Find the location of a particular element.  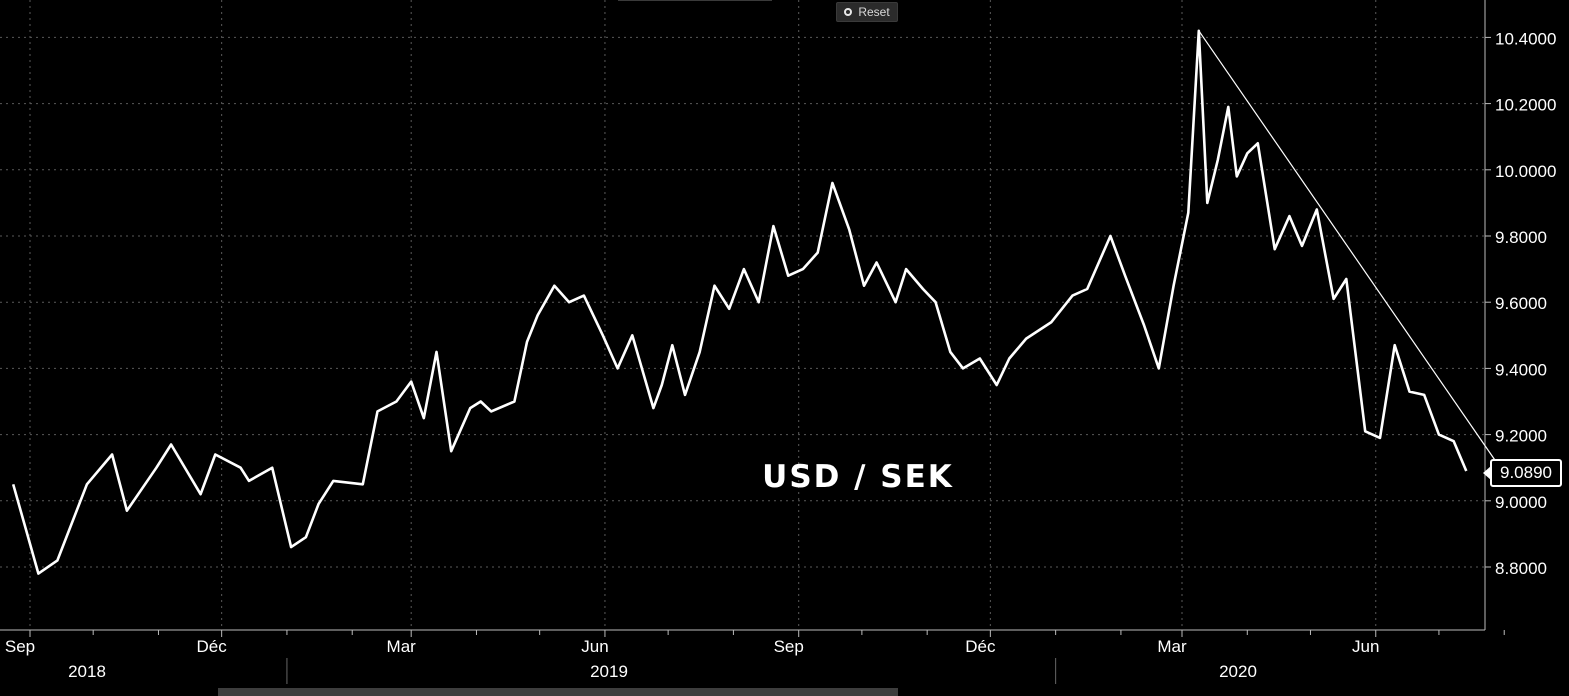

radio-dot-icon is located at coordinates (848, 12).